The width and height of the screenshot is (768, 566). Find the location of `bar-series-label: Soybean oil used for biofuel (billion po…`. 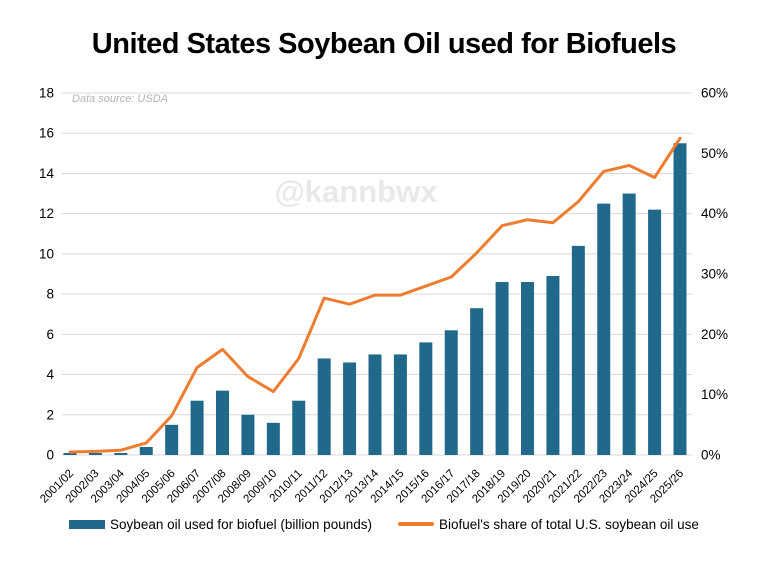

bar-series-label: Soybean oil used for biofuel (billion po… is located at coordinates (241, 524).